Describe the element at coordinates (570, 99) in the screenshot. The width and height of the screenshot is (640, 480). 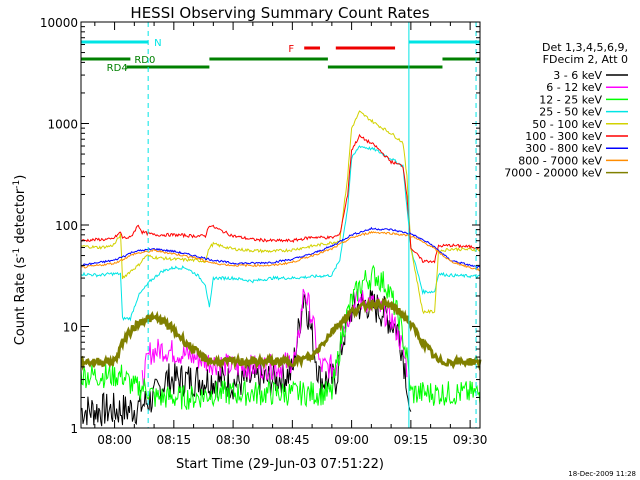
I see `legend-label: 12 - 25 keV` at that location.